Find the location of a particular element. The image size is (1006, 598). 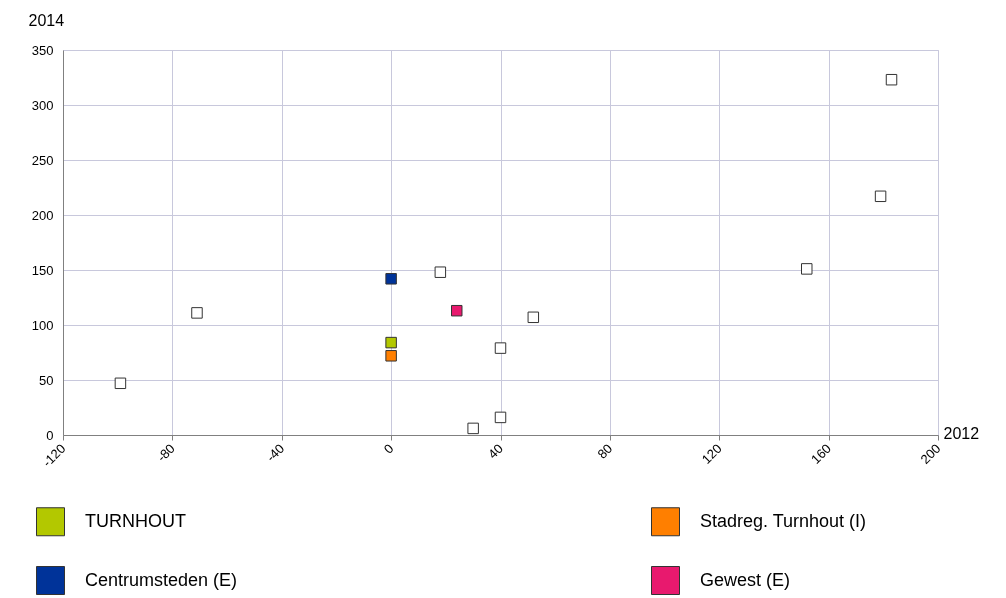

x-tick-label: 120 is located at coordinates (711, 453).